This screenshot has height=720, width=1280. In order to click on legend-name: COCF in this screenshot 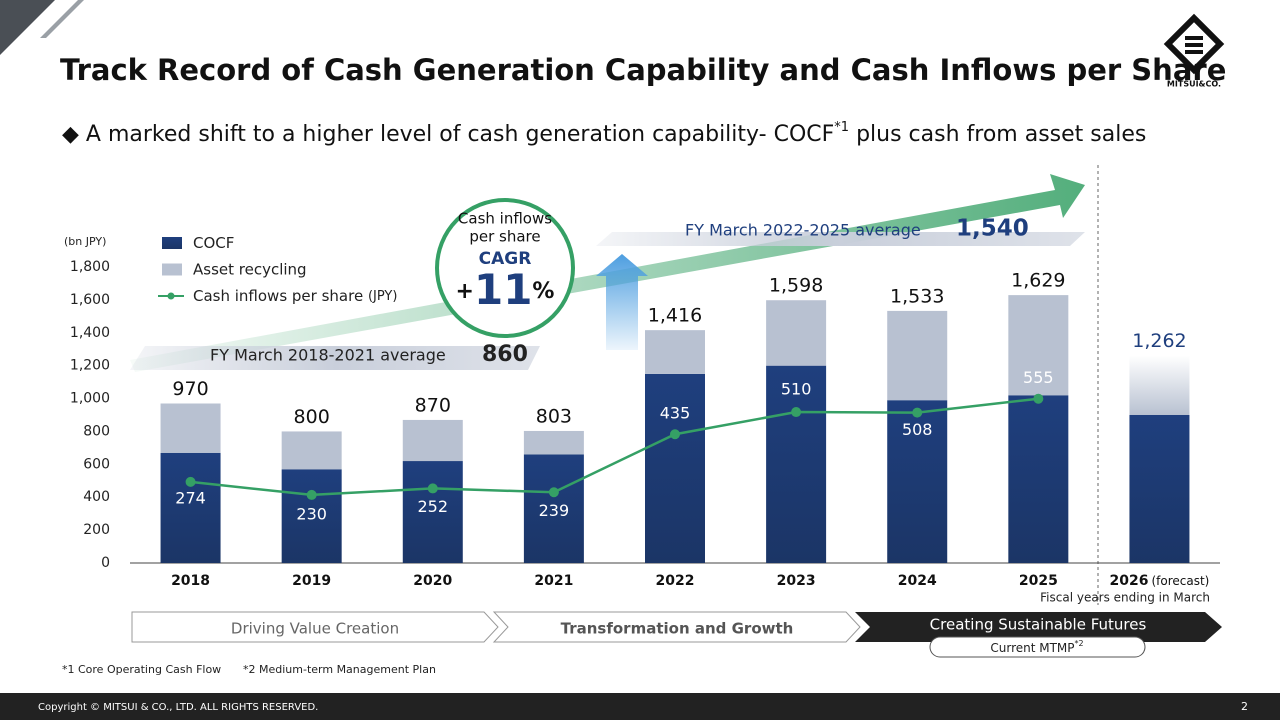, I will do `click(213, 243)`.